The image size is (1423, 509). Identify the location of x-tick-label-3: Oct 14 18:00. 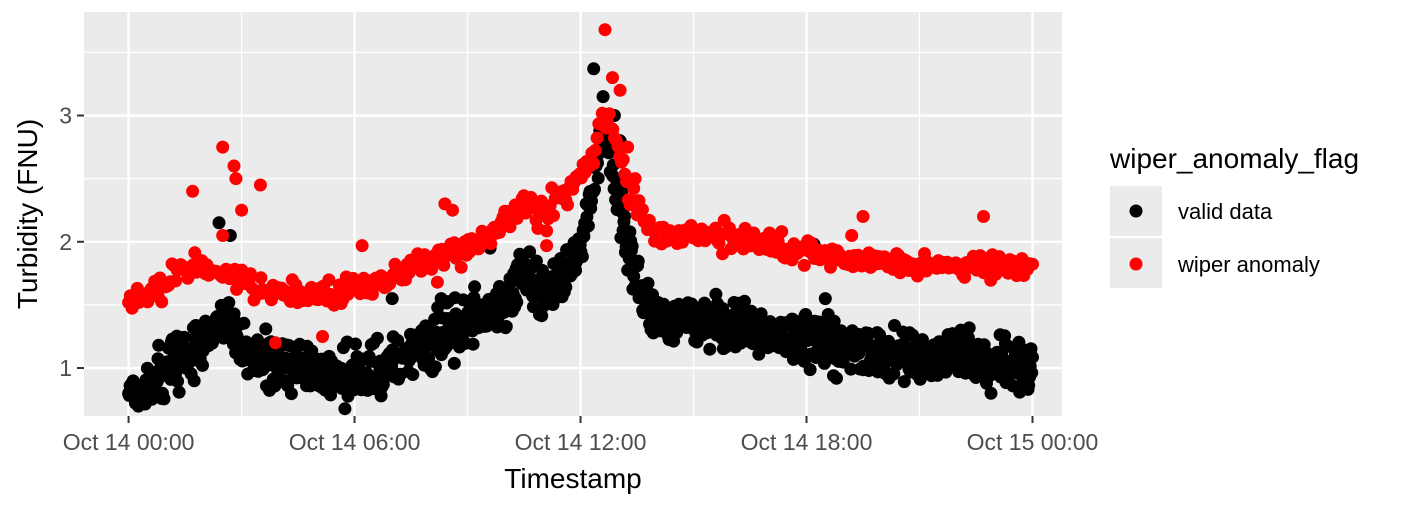
(807, 442).